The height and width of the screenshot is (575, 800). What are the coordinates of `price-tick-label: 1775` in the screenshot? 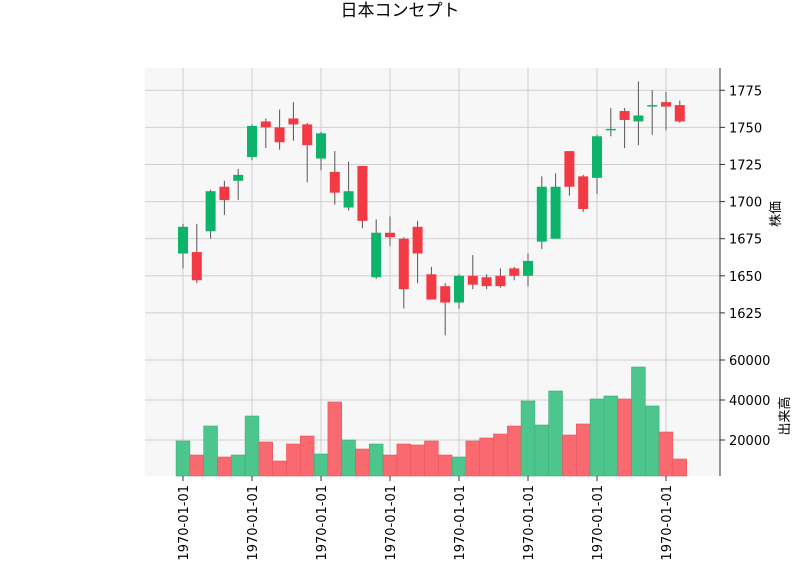 It's located at (745, 91).